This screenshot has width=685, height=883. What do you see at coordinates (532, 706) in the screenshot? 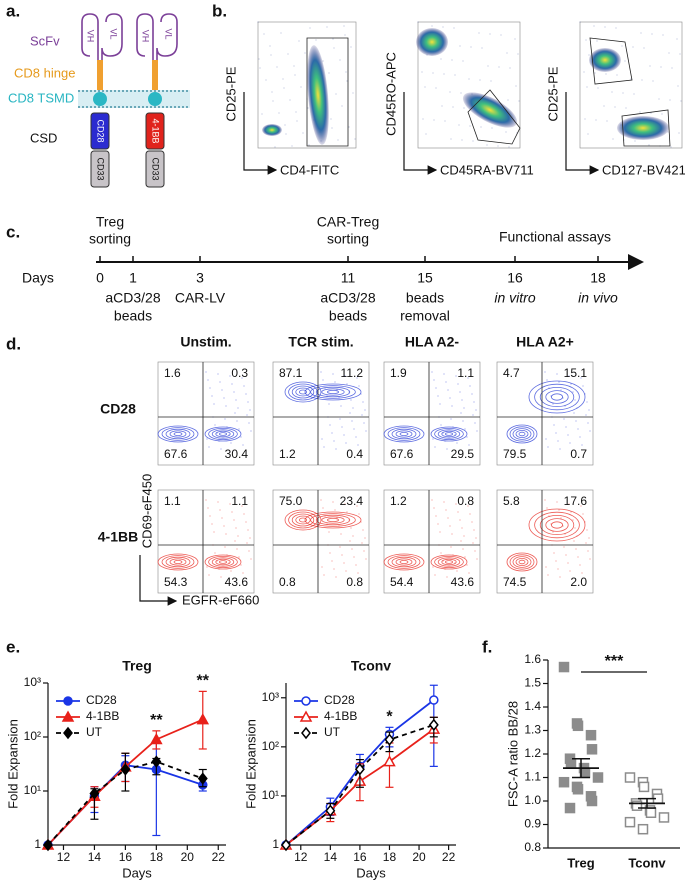
I see `y-tick-label: 1.4` at bounding box center [532, 706].